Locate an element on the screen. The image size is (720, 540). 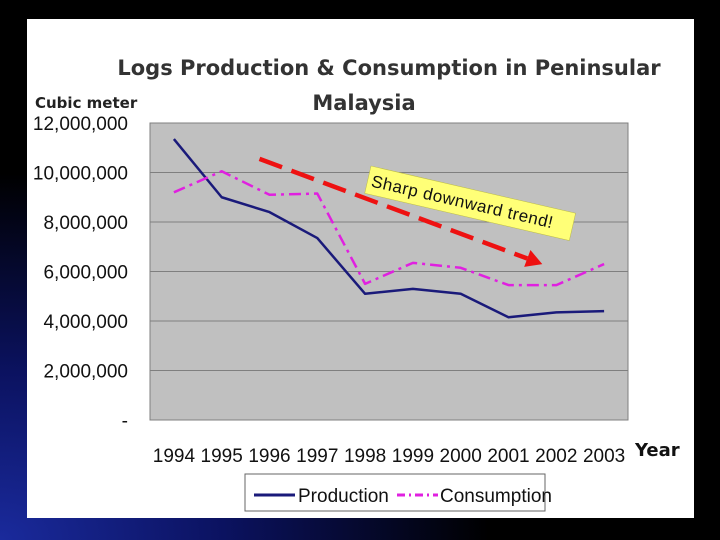
legend: Production Consumption is located at coordinates (398, 492).